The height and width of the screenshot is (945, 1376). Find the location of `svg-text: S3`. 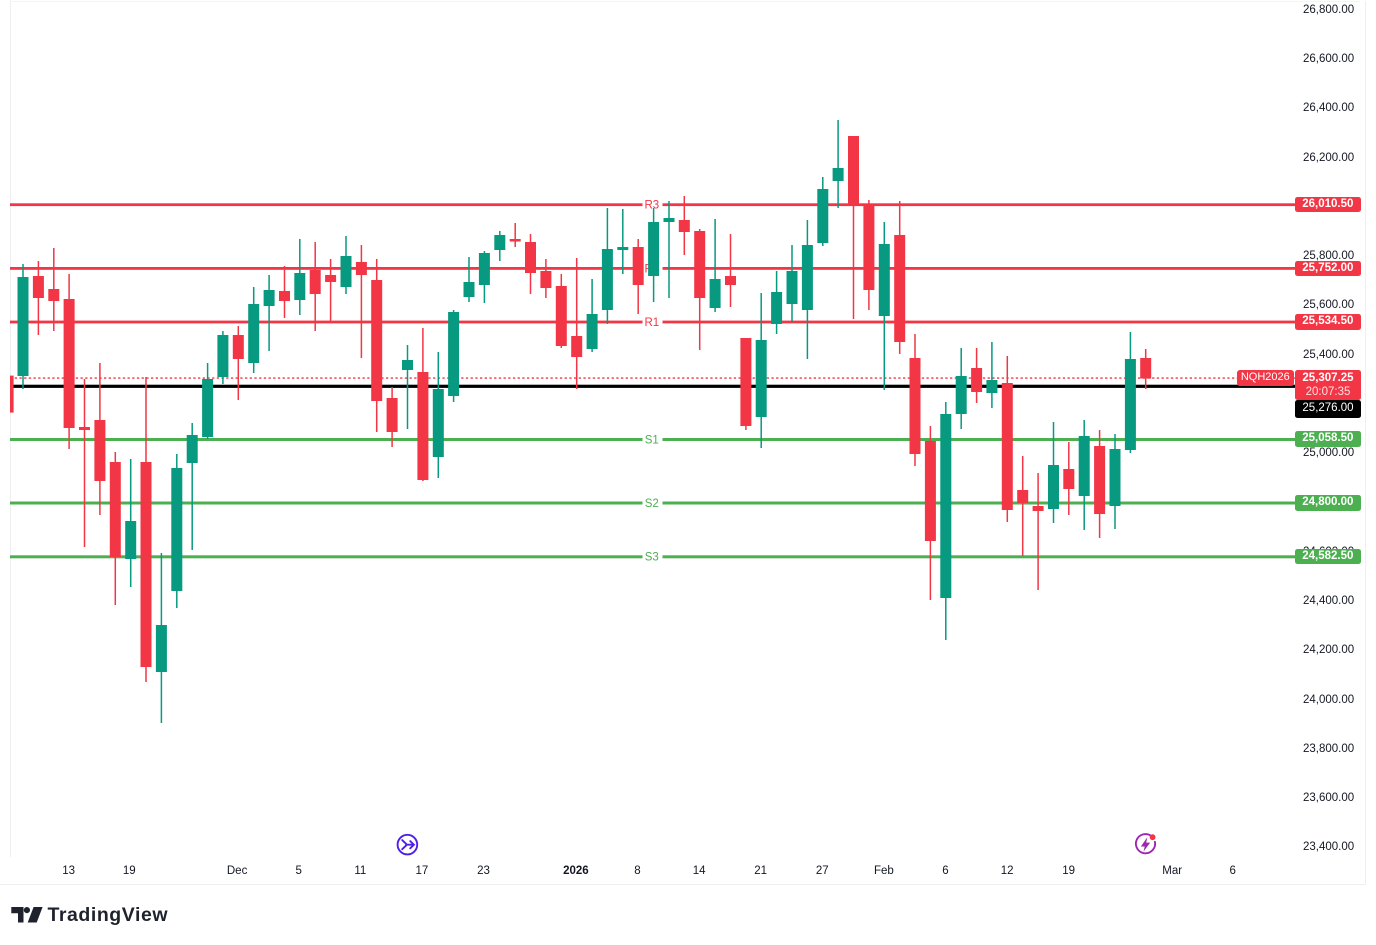

svg-text: S3 is located at coordinates (652, 558).